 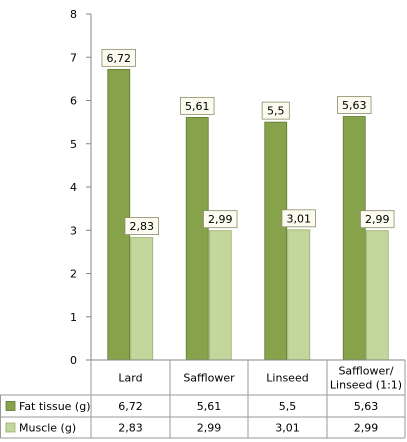 I want to click on y-tick-label: 6, so click(x=73, y=101).